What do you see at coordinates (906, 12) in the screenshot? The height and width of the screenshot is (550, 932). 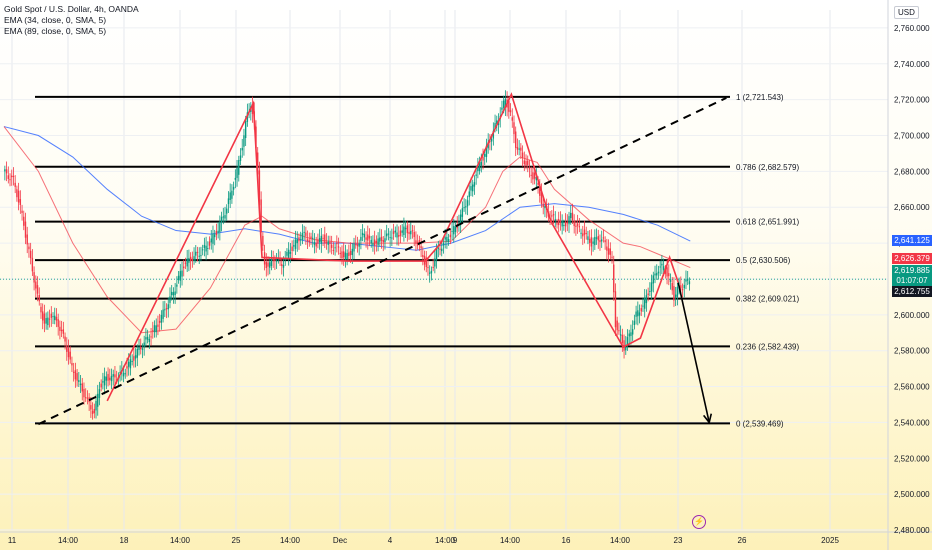 I see `currency-label: USD` at bounding box center [906, 12].